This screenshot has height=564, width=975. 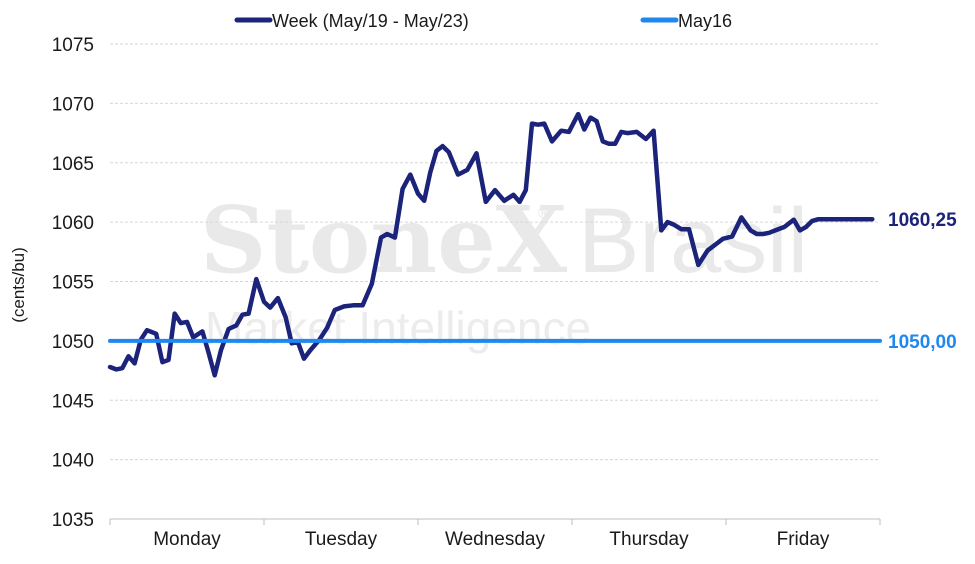 I want to click on x-category-thursday: Thursday, so click(x=649, y=539).